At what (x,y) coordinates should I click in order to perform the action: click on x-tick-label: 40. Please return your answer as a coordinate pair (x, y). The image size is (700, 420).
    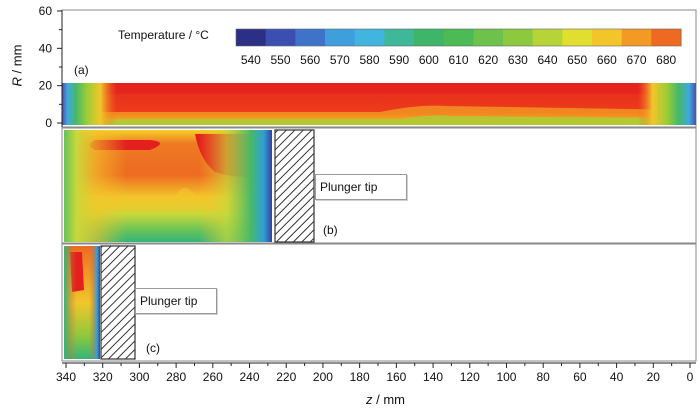
    Looking at the image, I should click on (617, 377).